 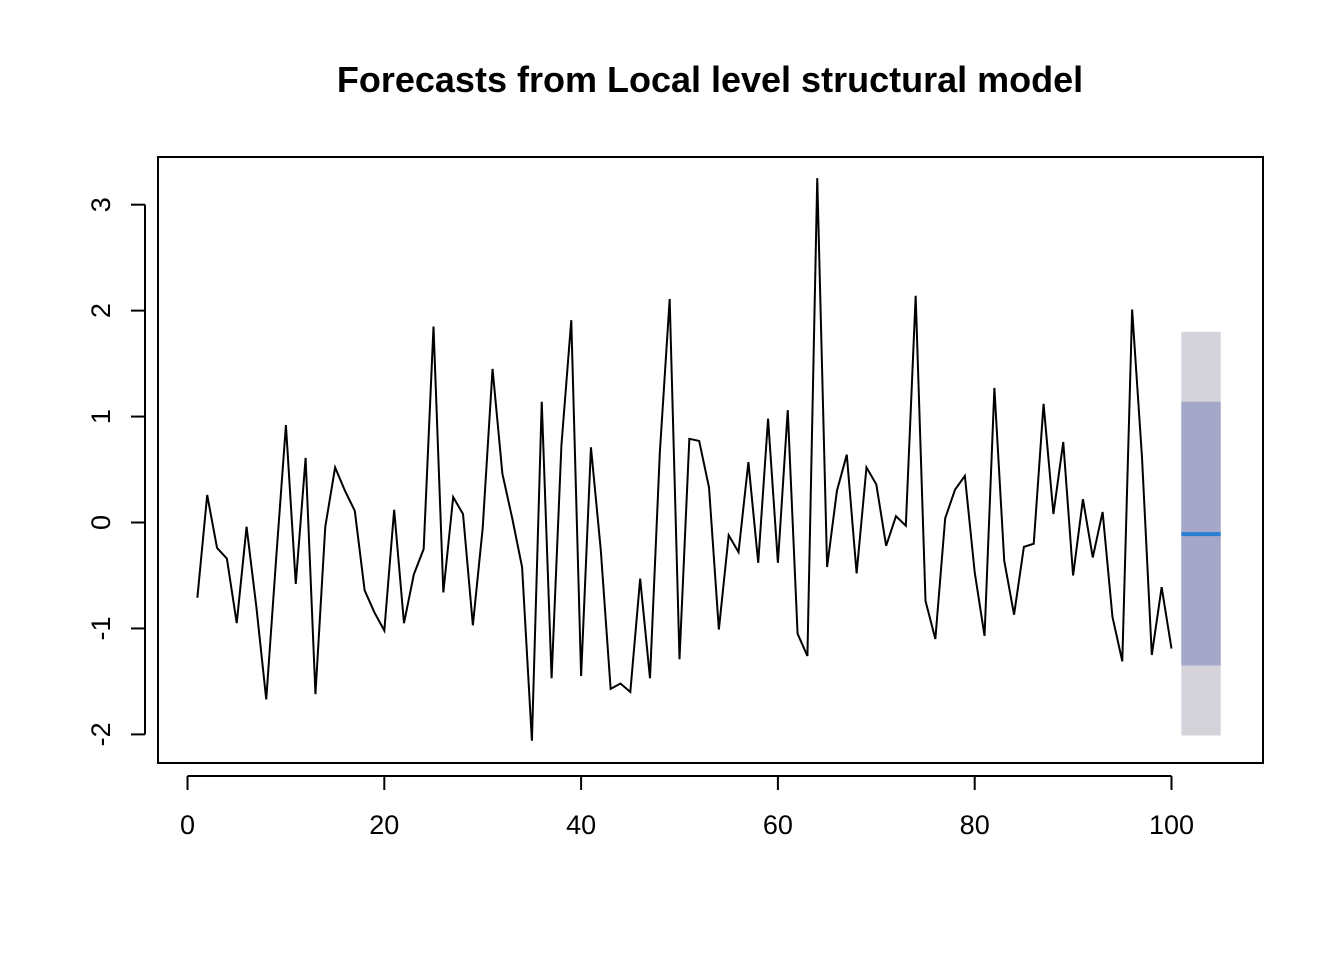 What do you see at coordinates (101, 416) in the screenshot?
I see `y-tick-label: 1` at bounding box center [101, 416].